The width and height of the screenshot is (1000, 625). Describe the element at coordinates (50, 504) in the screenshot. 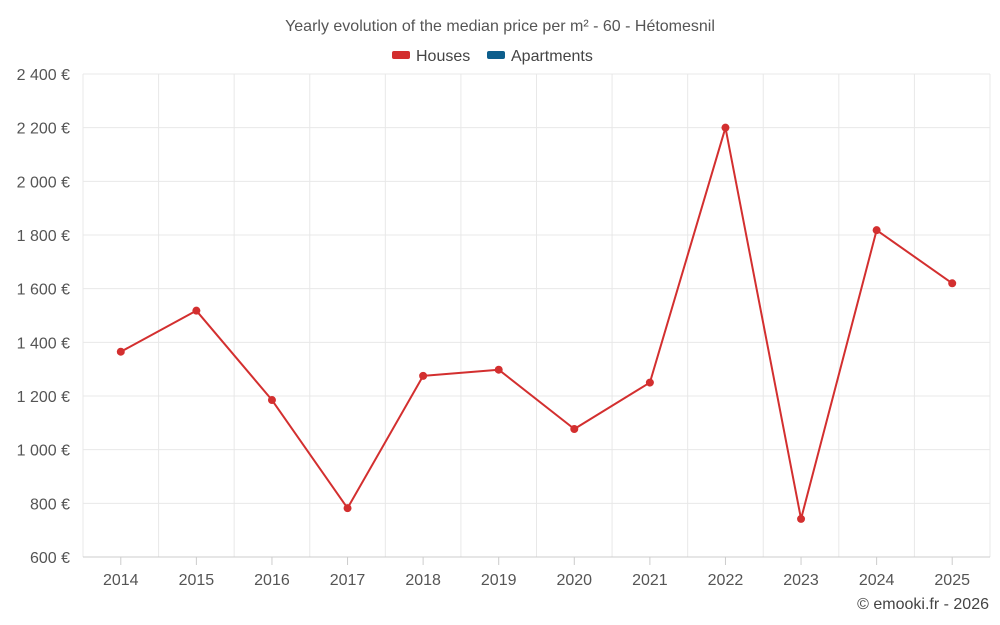

I see `y-tick-label: 800 €` at that location.